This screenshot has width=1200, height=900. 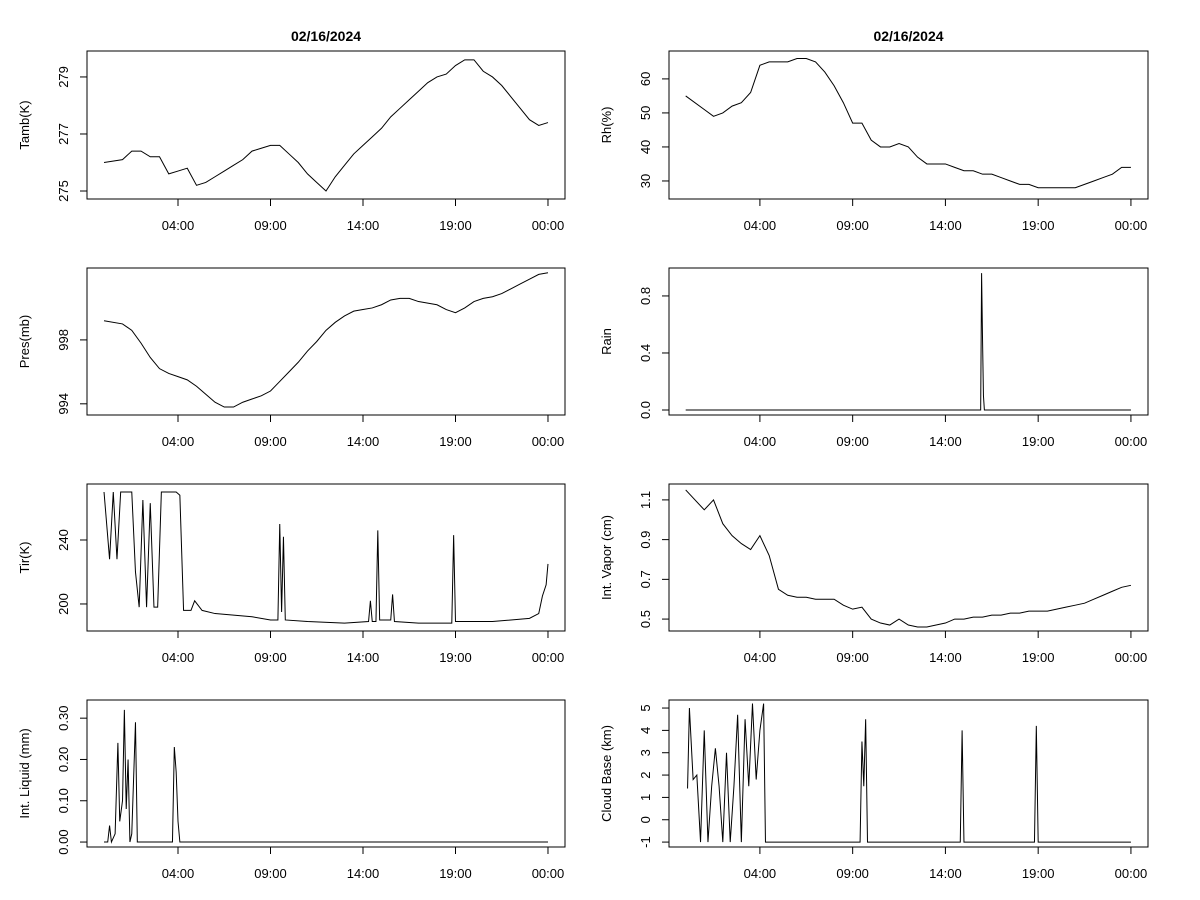 I want to click on y-tick-label: 5, so click(x=645, y=707).